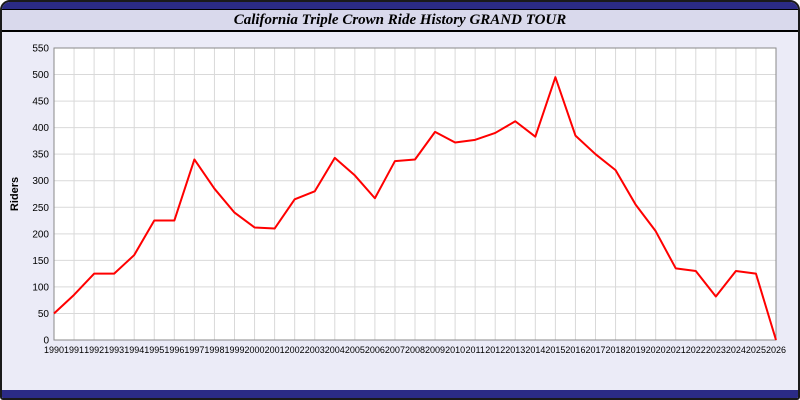 This screenshot has width=800, height=400. What do you see at coordinates (40, 261) in the screenshot?
I see `svg-text: 150` at bounding box center [40, 261].